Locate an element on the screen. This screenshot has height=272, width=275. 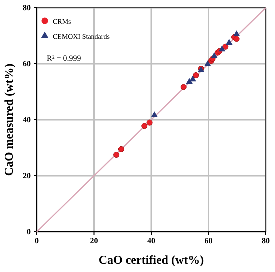
annotation: R² = 0.999 is located at coordinates (64, 58).